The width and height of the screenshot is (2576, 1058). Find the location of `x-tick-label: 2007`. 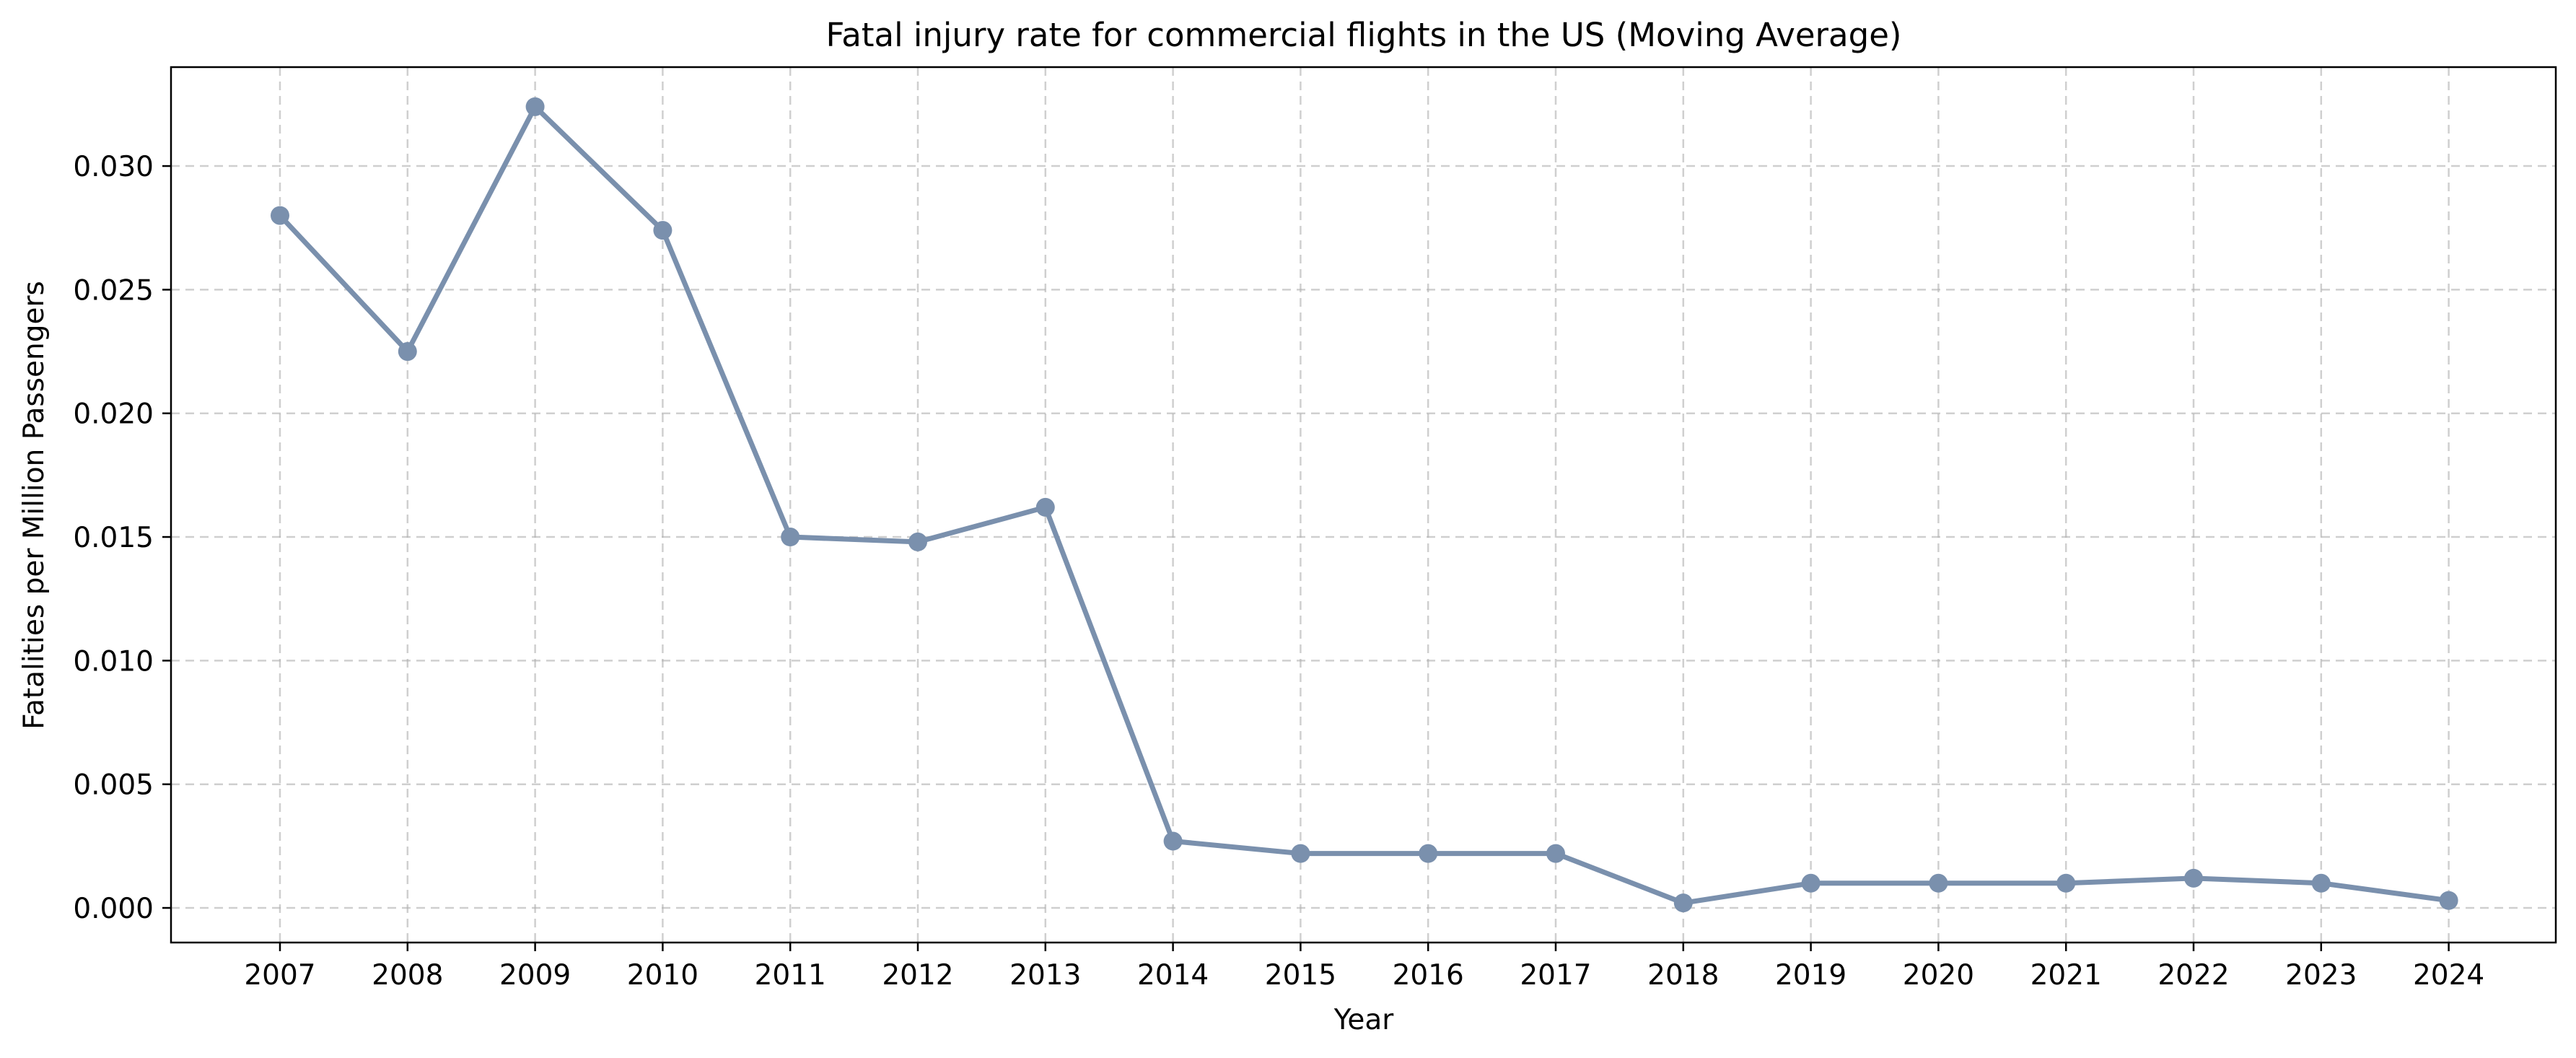

x-tick-label: 2007 is located at coordinates (279, 975).